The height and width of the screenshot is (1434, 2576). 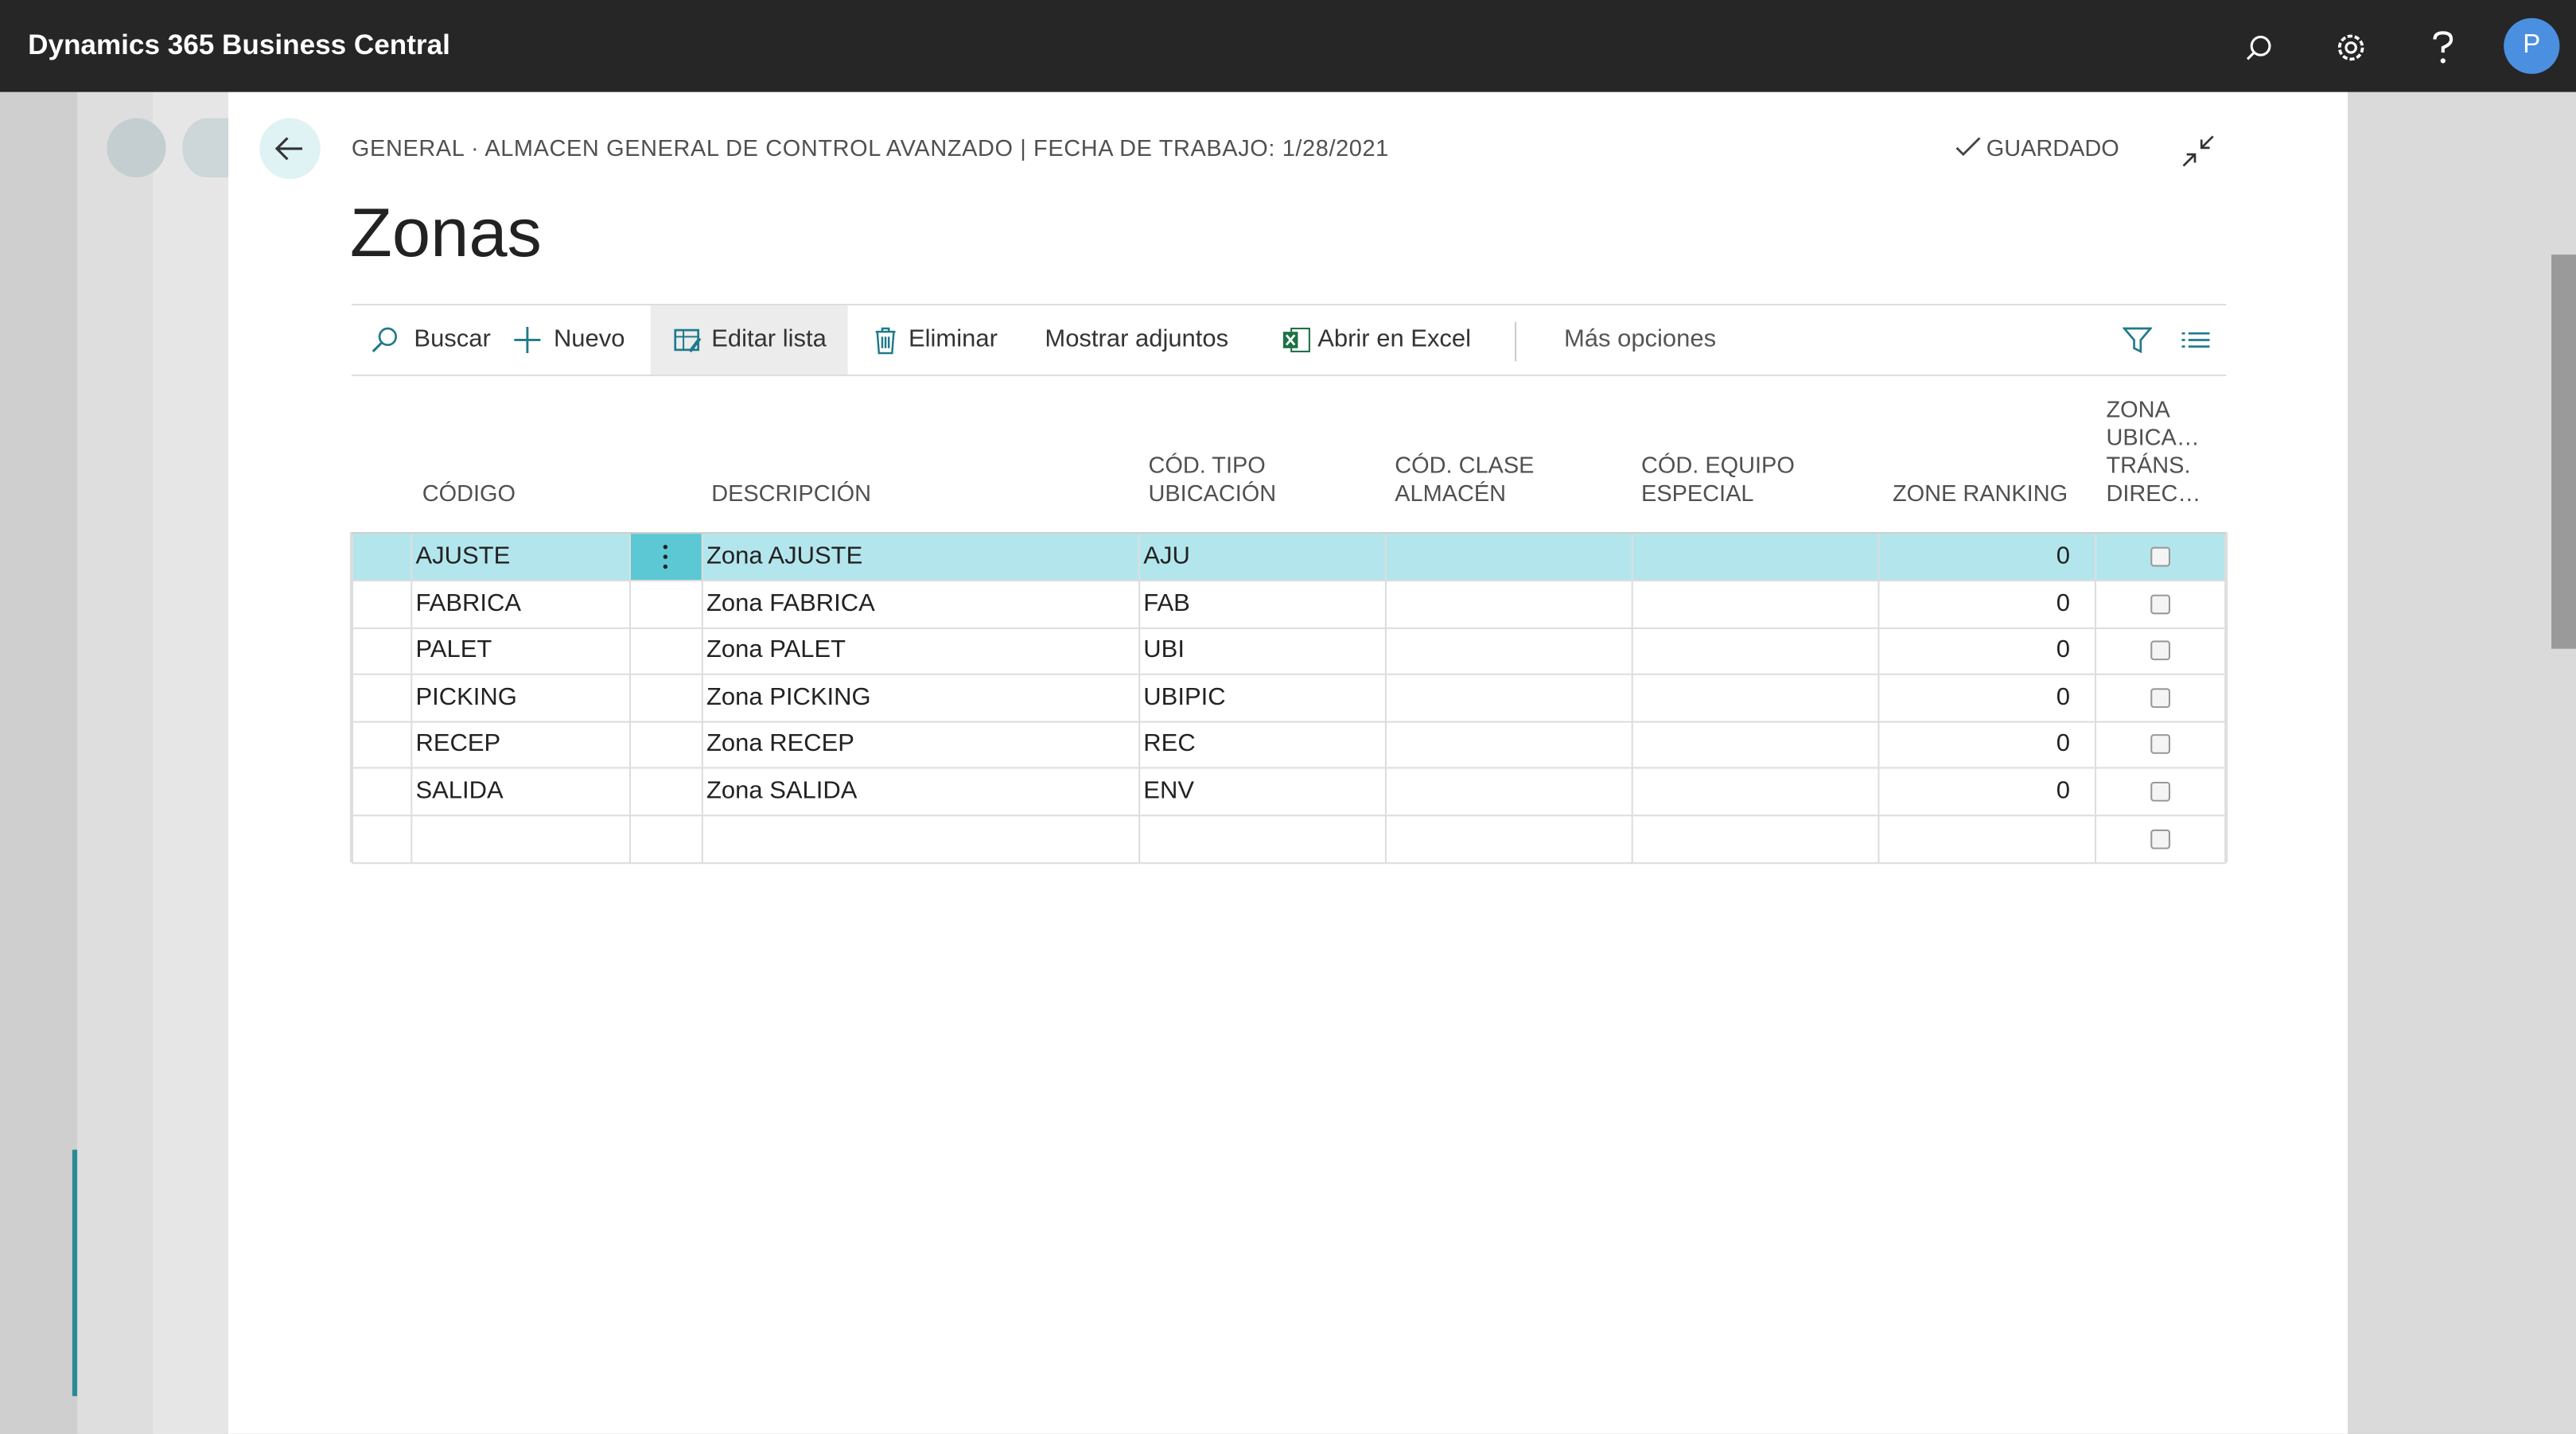 What do you see at coordinates (2259, 47) in the screenshot?
I see `search-icon` at bounding box center [2259, 47].